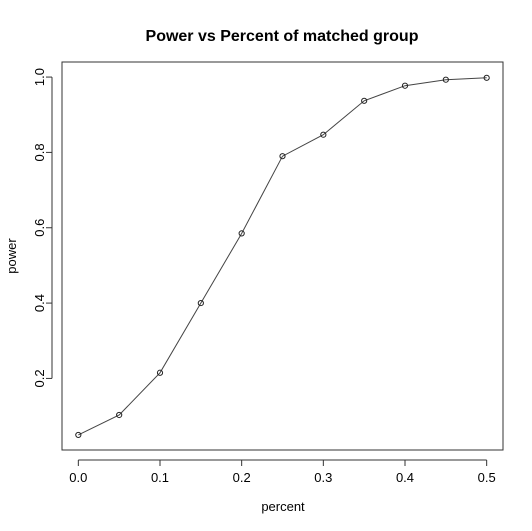 This screenshot has width=532, height=531. What do you see at coordinates (282, 36) in the screenshot?
I see `chart-title: Power vs Percent of matched group` at bounding box center [282, 36].